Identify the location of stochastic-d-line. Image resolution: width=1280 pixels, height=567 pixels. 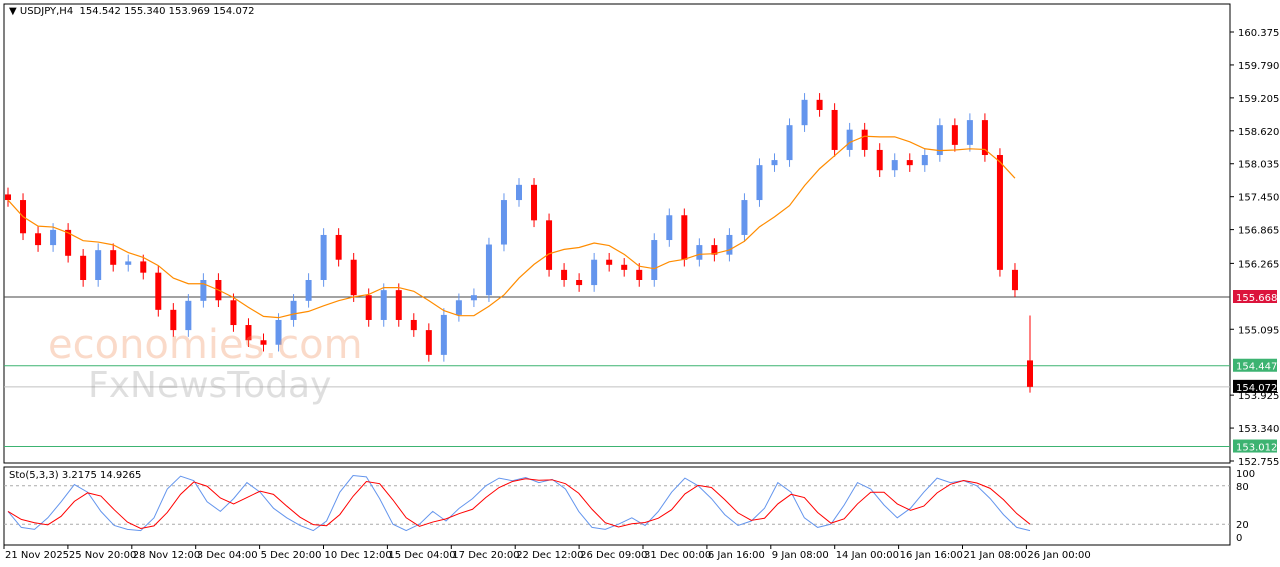
(519, 503).